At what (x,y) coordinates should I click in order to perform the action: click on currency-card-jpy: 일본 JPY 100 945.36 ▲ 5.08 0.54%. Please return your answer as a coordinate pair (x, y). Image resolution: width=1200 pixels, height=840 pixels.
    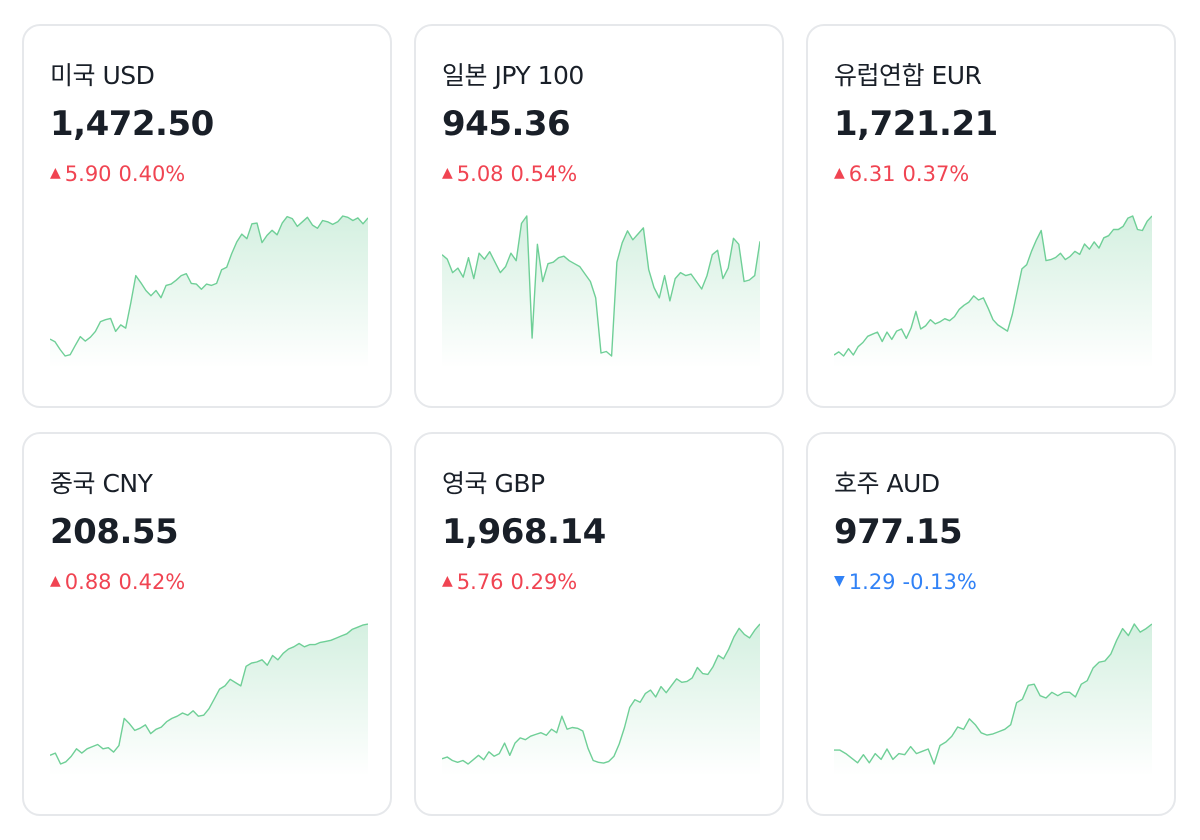
    Looking at the image, I should click on (599, 216).